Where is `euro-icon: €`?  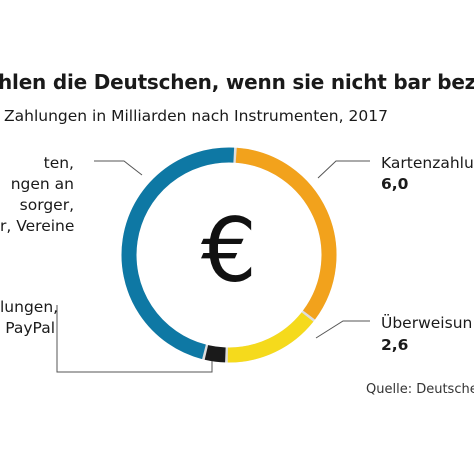 euro-icon: € is located at coordinates (229, 250).